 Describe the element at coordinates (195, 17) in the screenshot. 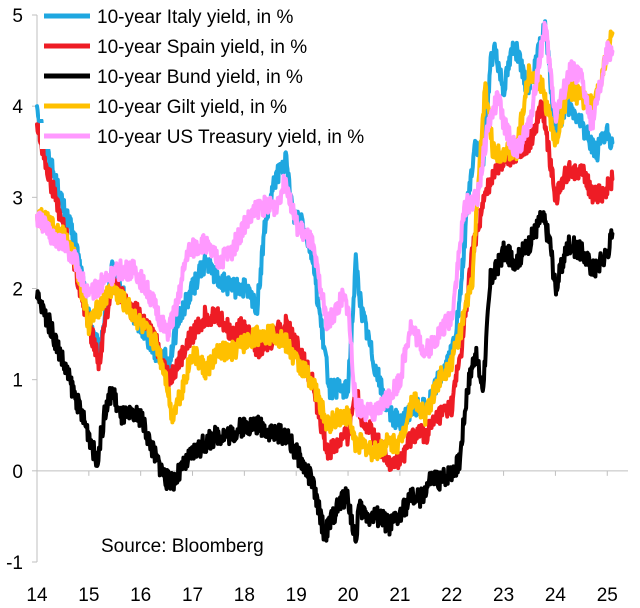

I see `legend-label-italy: 10-year Italy yield, in %` at that location.